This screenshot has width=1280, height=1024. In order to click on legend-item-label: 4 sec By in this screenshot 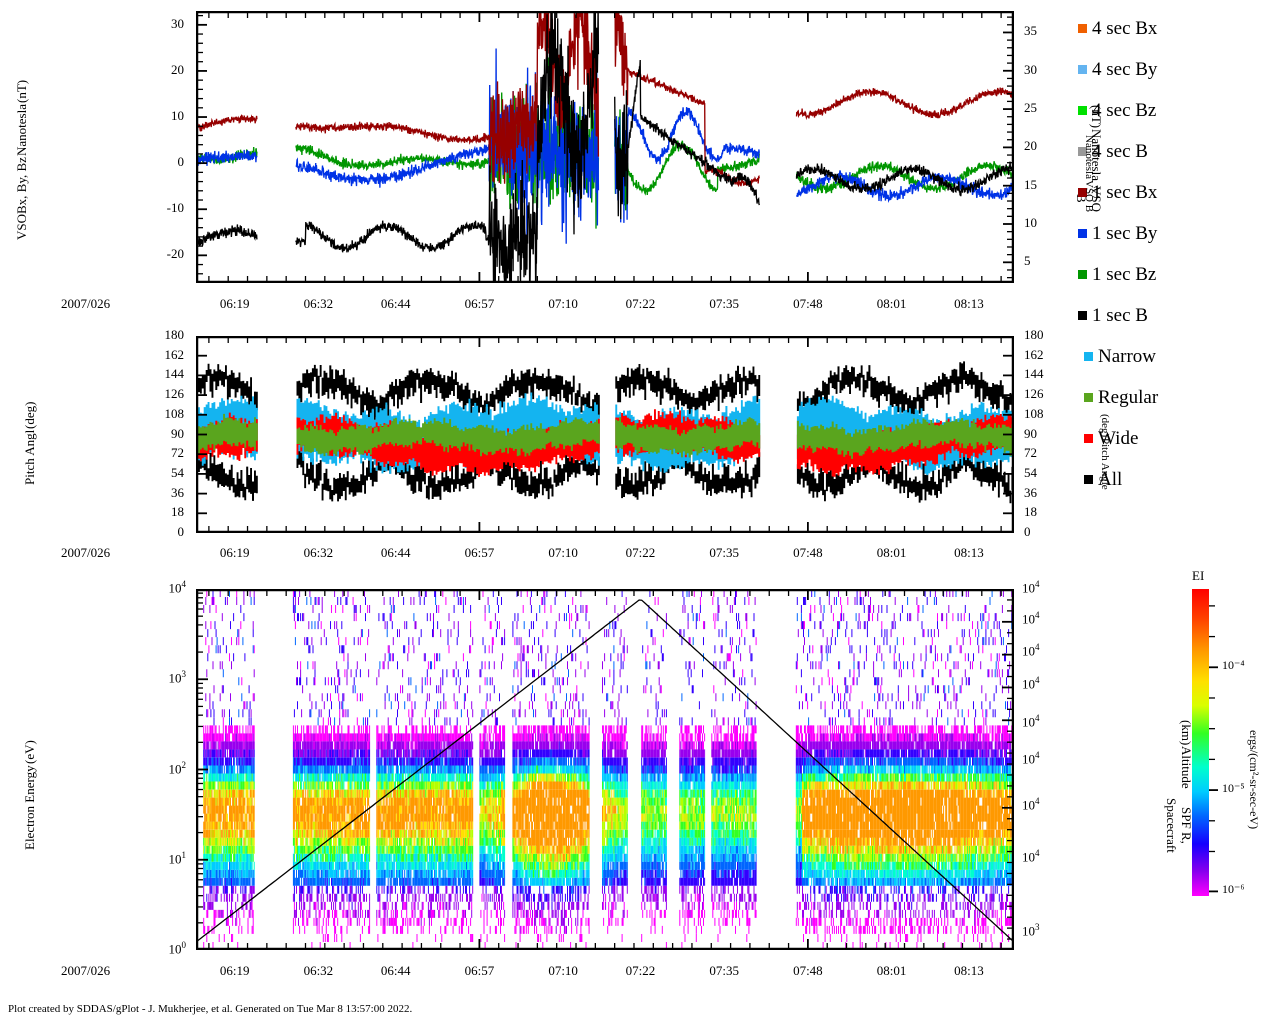, I will do `click(1125, 69)`.